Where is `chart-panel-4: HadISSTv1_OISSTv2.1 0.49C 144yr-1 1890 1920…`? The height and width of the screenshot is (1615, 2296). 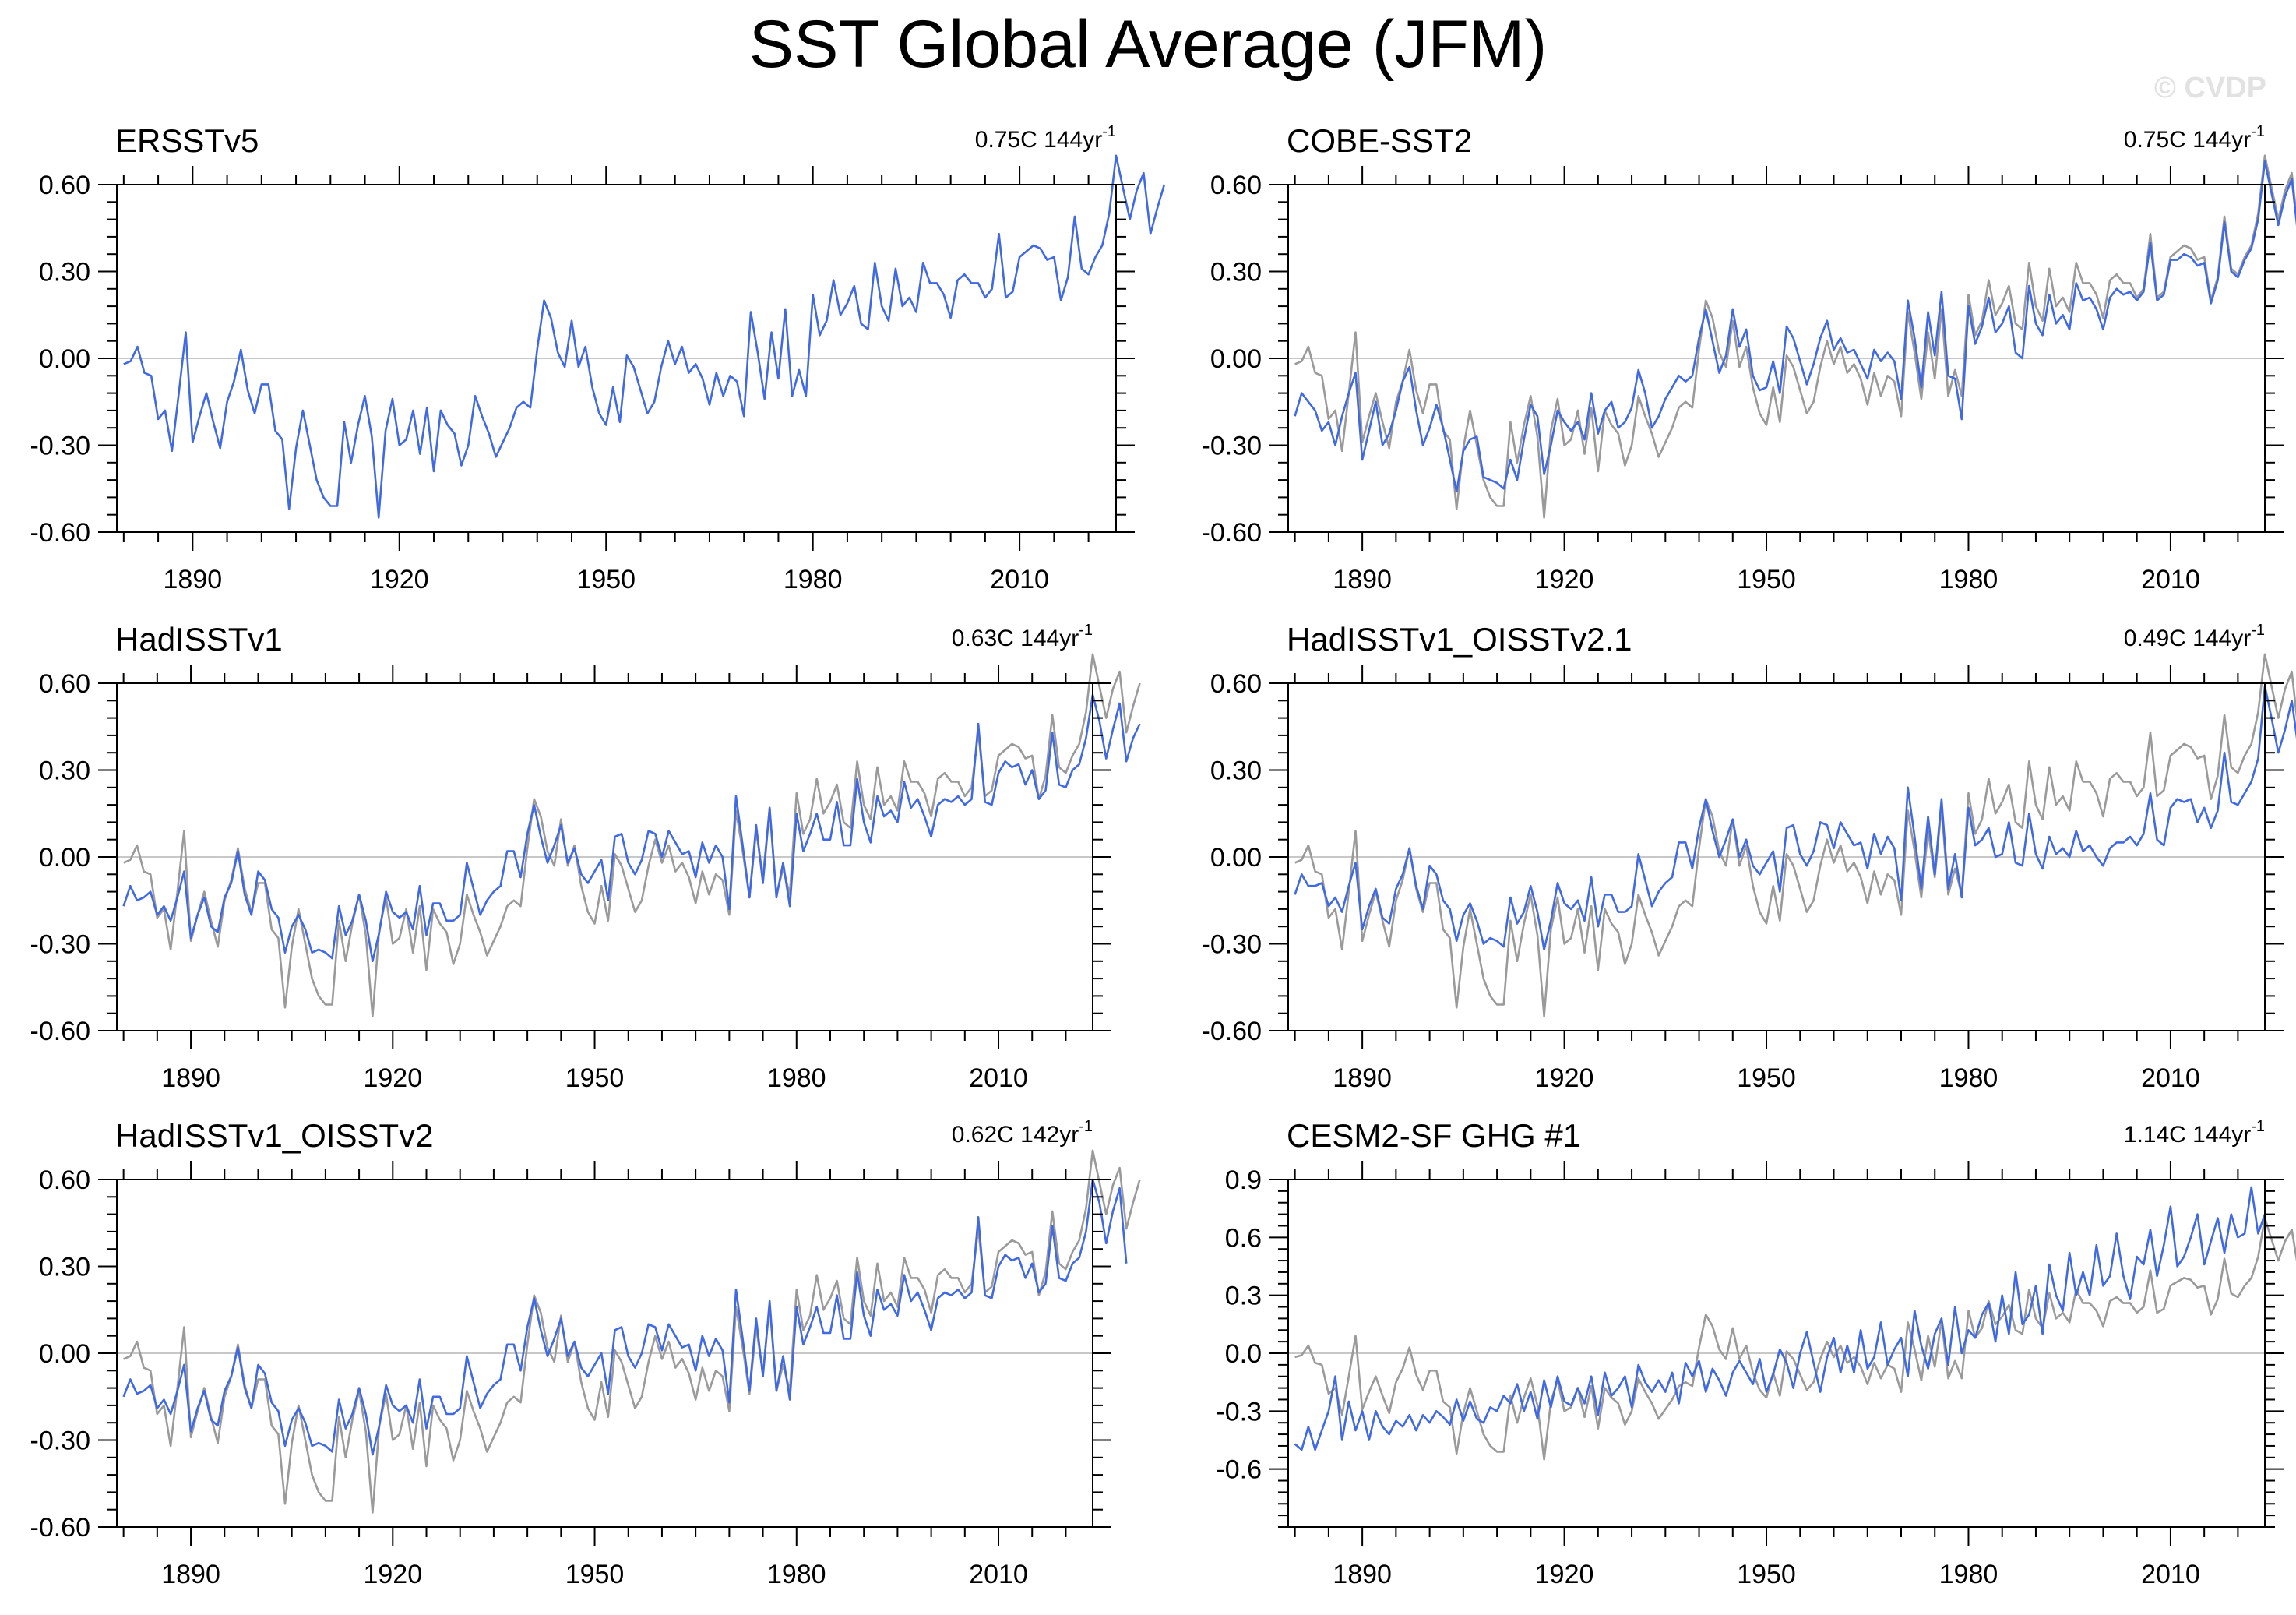
chart-panel-4: HadISSTv1_OISSTv2.1 0.49C 144yr-1 1890 1920… is located at coordinates (1749, 857).